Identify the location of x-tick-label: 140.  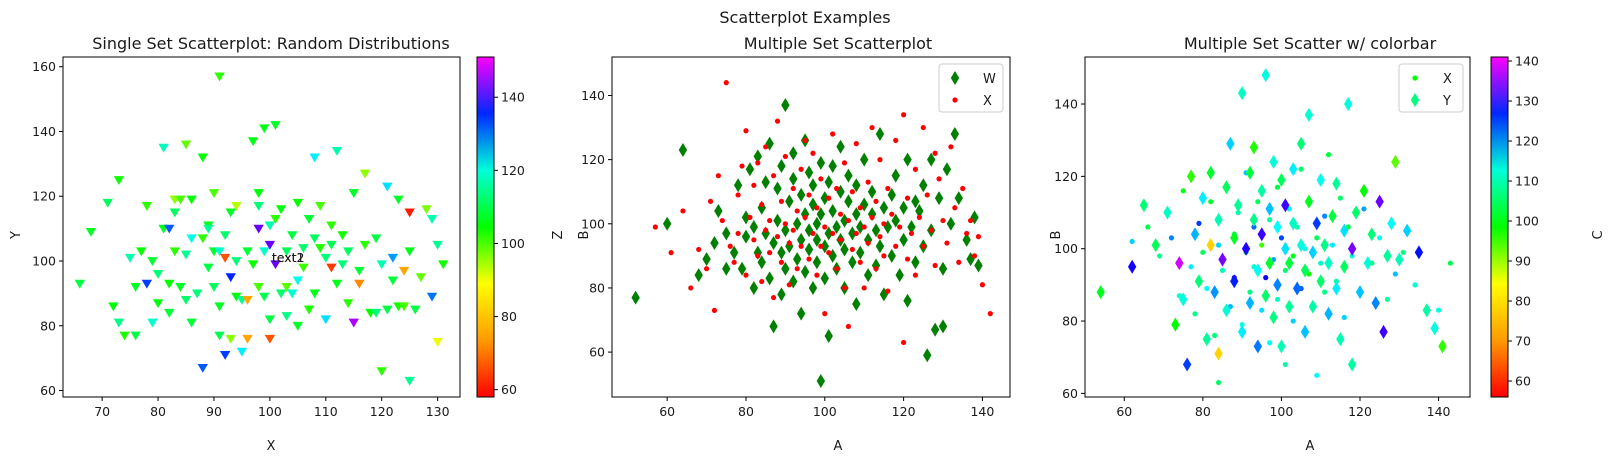
(982, 411).